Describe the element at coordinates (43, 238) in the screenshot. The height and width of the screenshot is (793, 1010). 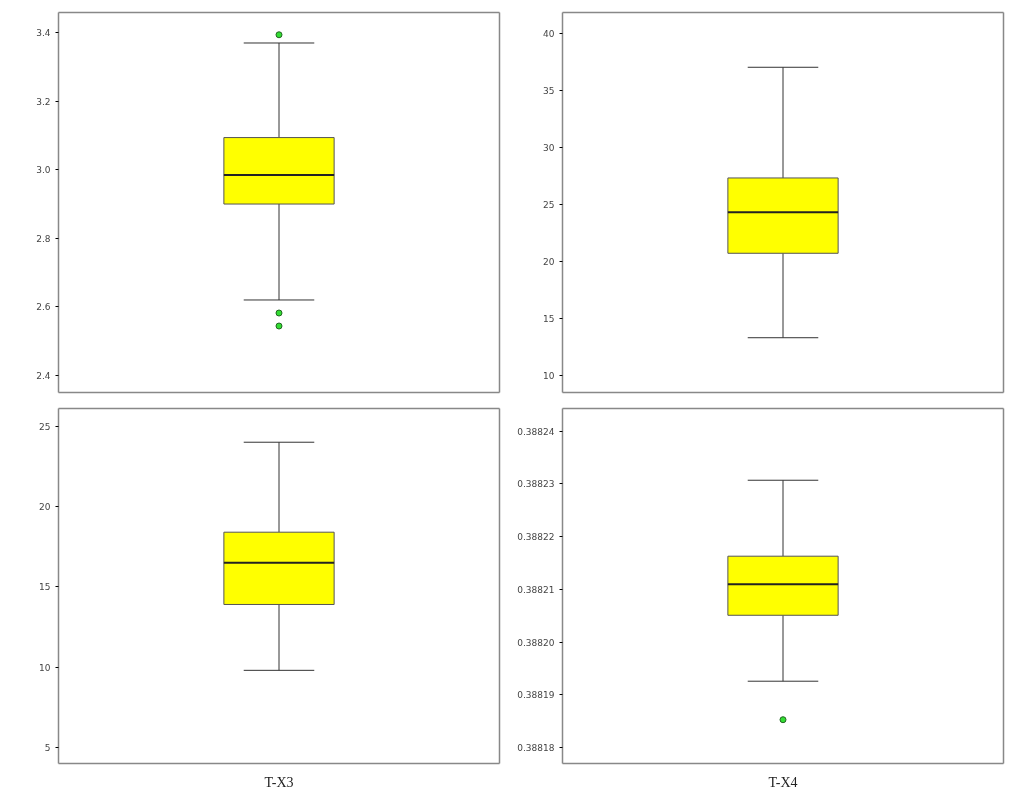
I see `y-tick-label: 2.8` at that location.